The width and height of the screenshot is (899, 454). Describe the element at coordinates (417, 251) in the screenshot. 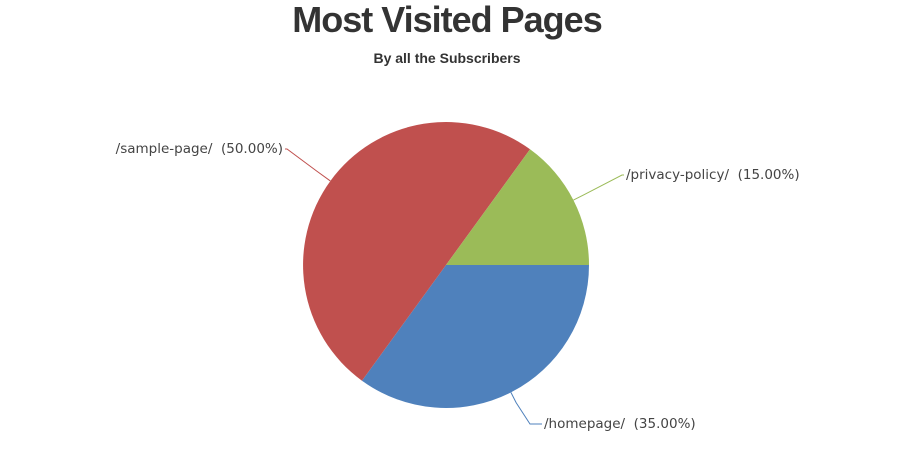

I see `pie-slice-sample-page` at that location.